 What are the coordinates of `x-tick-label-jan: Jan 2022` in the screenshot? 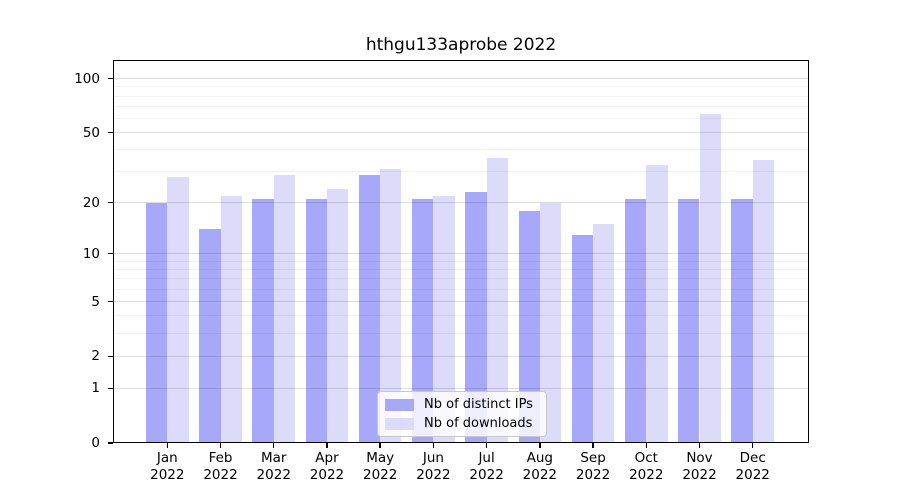 It's located at (167, 466).